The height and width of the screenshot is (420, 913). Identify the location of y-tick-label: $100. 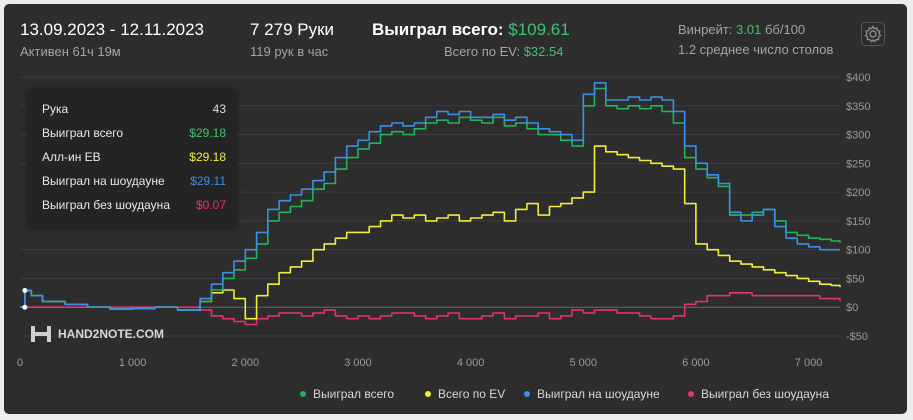
(858, 251).